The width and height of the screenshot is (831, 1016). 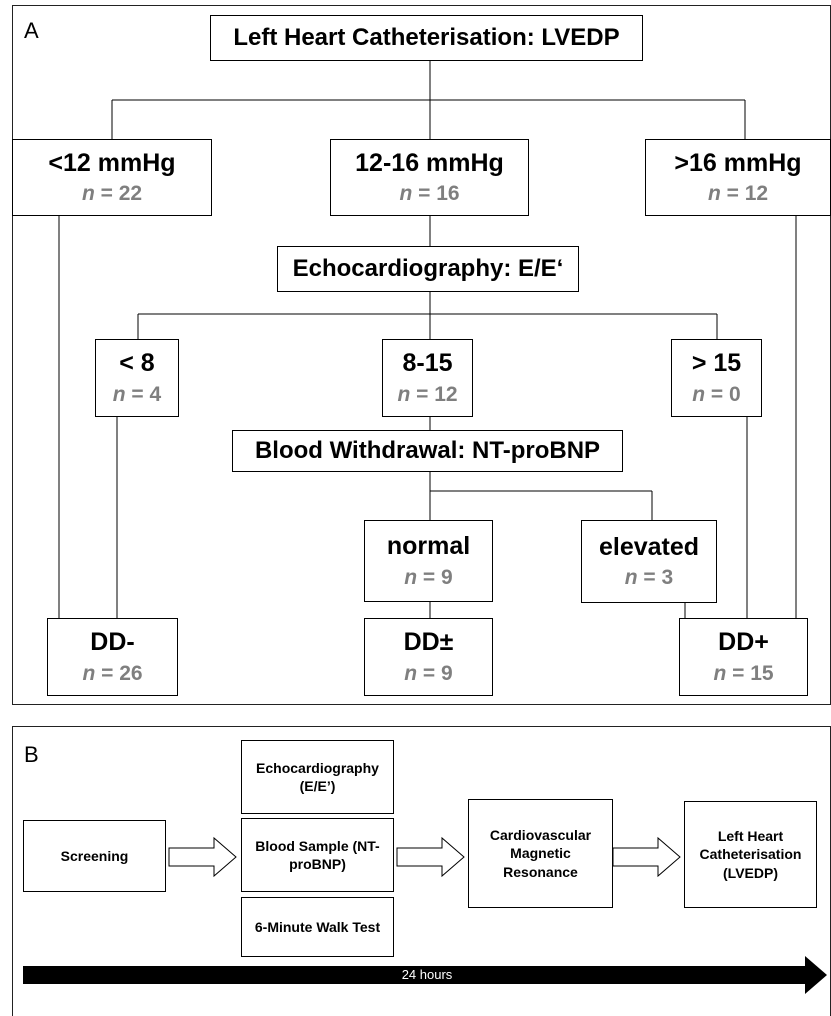 I want to click on lvedp-low-label: <12 mmHg, so click(x=112, y=162).